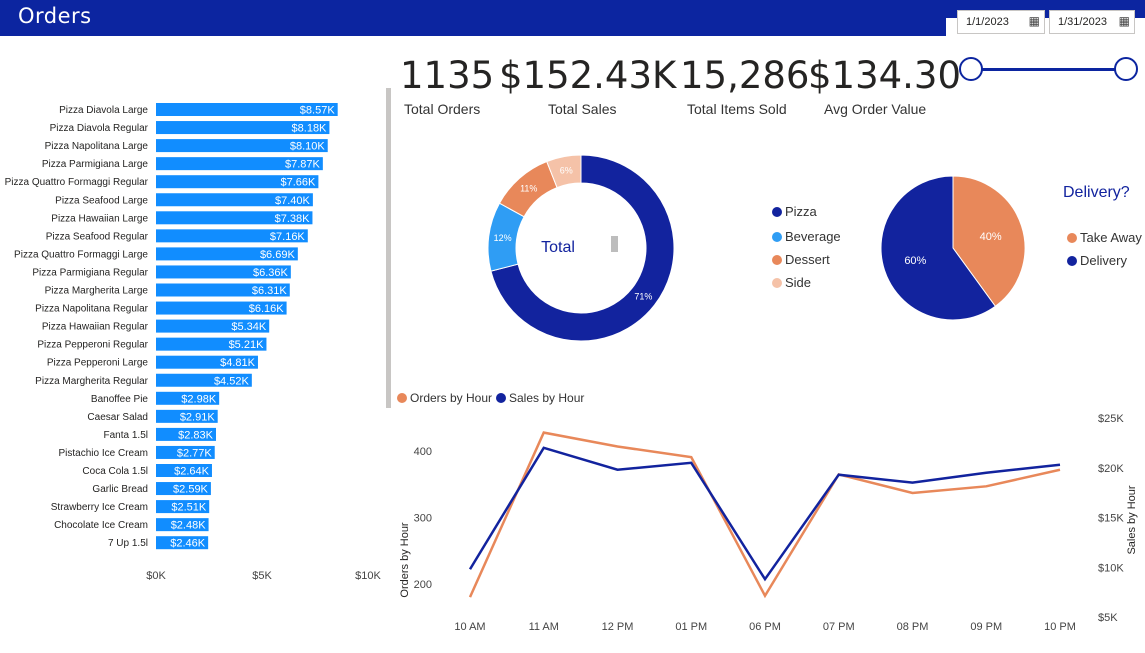 This screenshot has width=1145, height=653. Describe the element at coordinates (278, 255) in the screenshot. I see `bar-value-label: $6.69K` at that location.